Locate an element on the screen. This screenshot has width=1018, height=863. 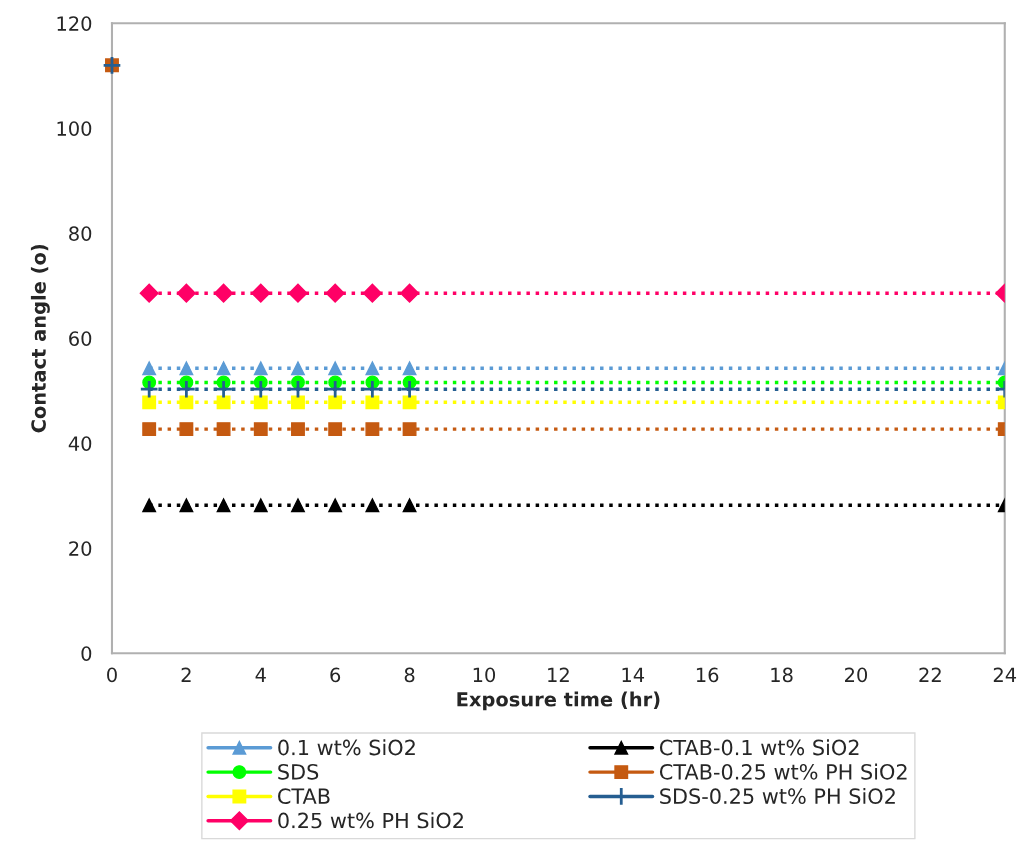
x-tick-label: 16 is located at coordinates (707, 675).